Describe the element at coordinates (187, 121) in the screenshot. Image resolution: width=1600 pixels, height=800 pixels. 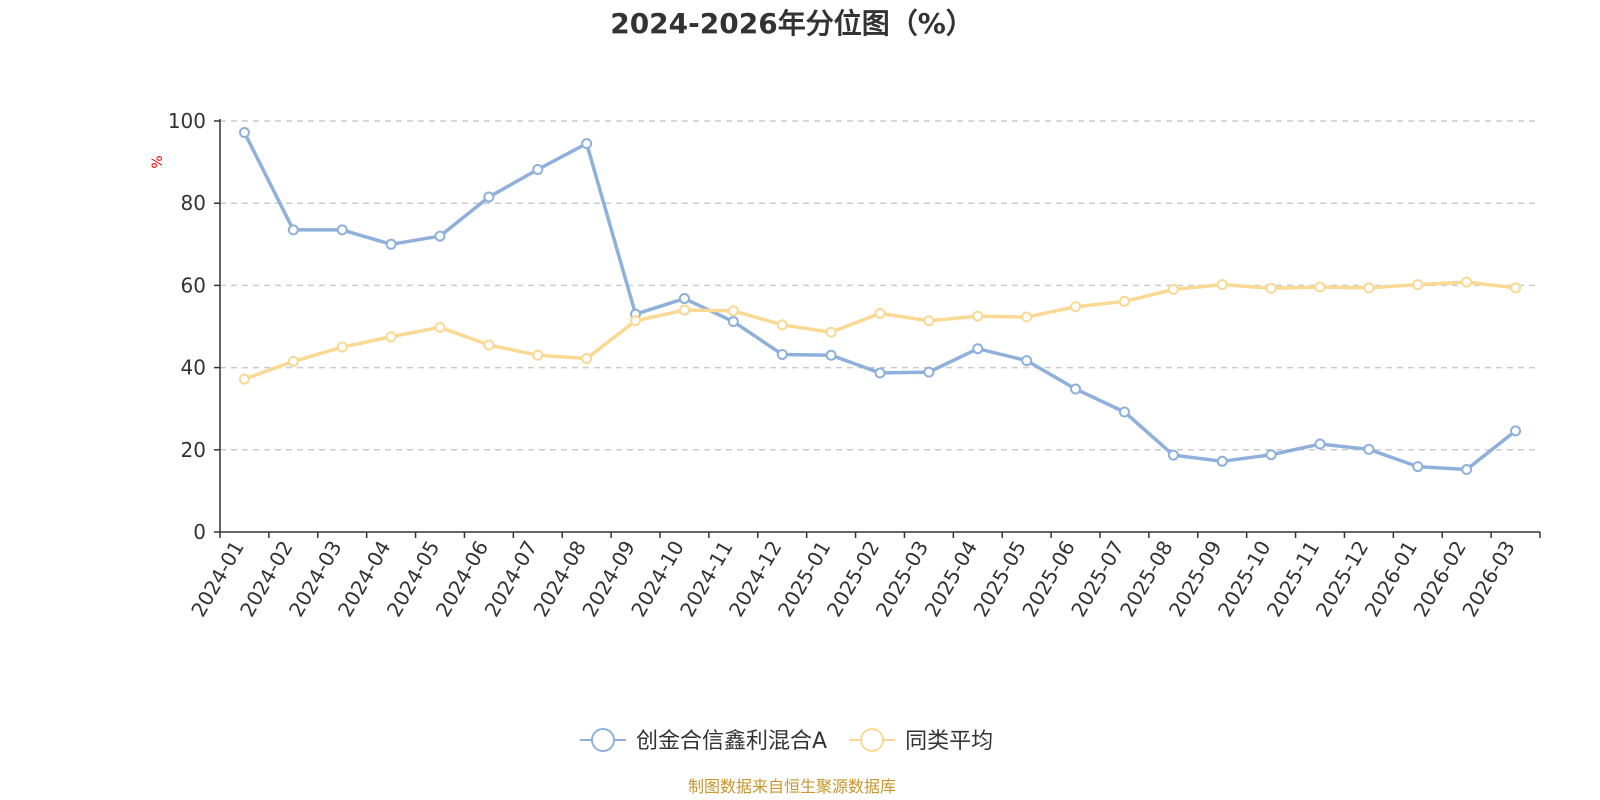
I see `y-tick-label: 100` at that location.